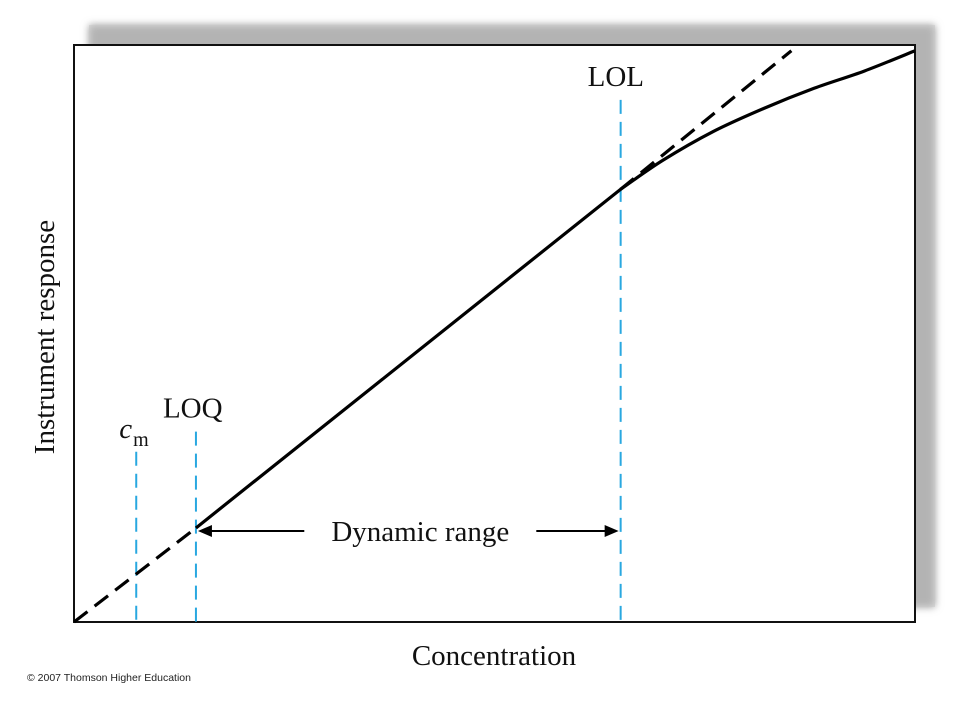 This screenshot has height=720, width=960. I want to click on dynamic-range-label: Dynamic range, so click(420, 532).